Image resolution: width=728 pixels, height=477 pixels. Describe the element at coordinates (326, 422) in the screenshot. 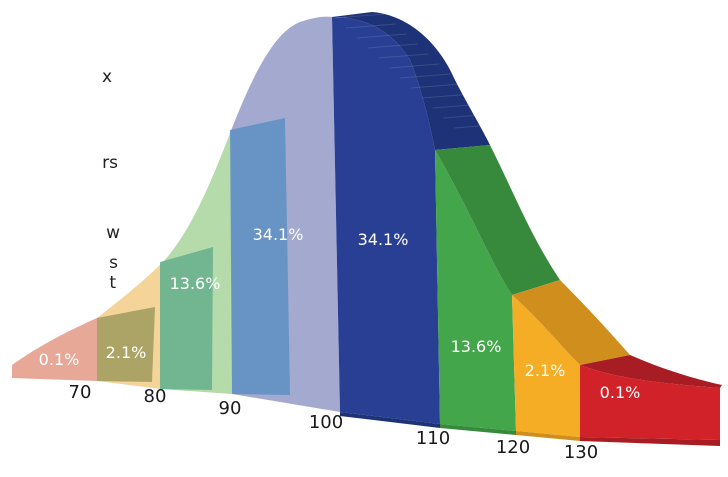

I see `x-tick-100: 100` at that location.